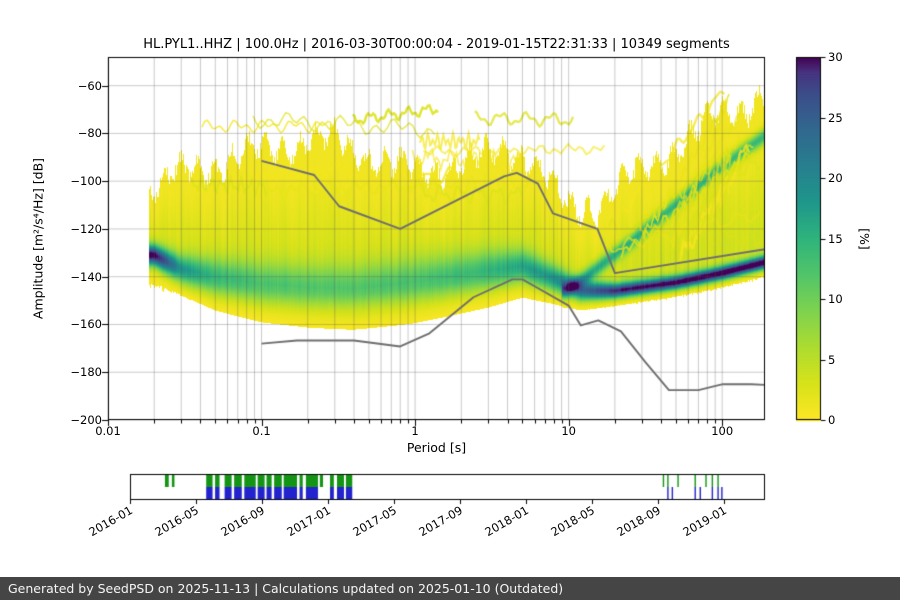 Image resolution: width=900 pixels, height=600 pixels. Describe the element at coordinates (835, 117) in the screenshot. I see `colorbar-tick-label: 25` at that location.